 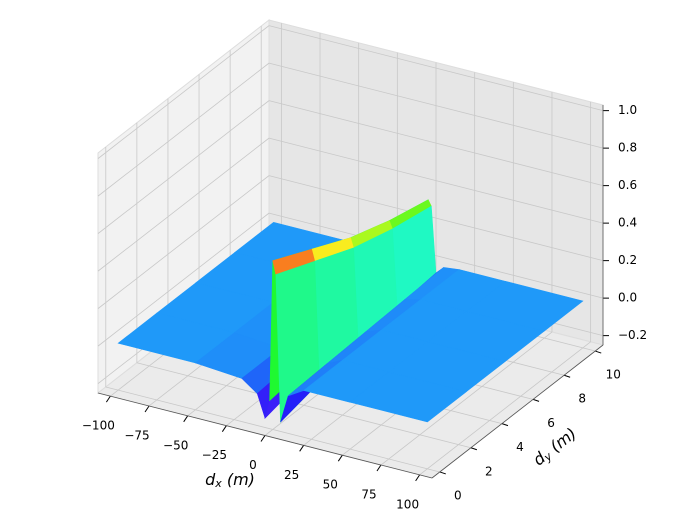 I want to click on x-tick-label: 75, so click(x=368, y=495).